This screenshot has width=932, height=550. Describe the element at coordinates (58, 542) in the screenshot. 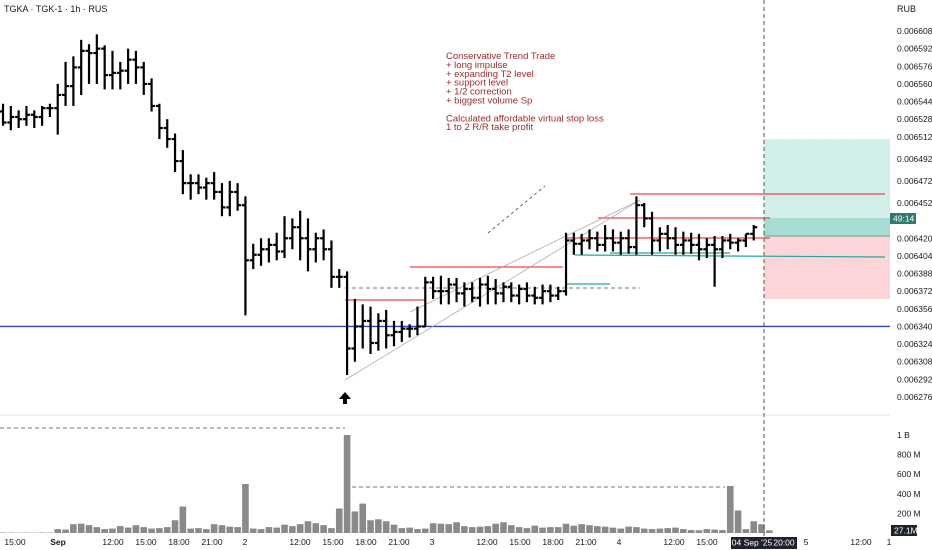

I see `time-tick-label: Sep` at that location.